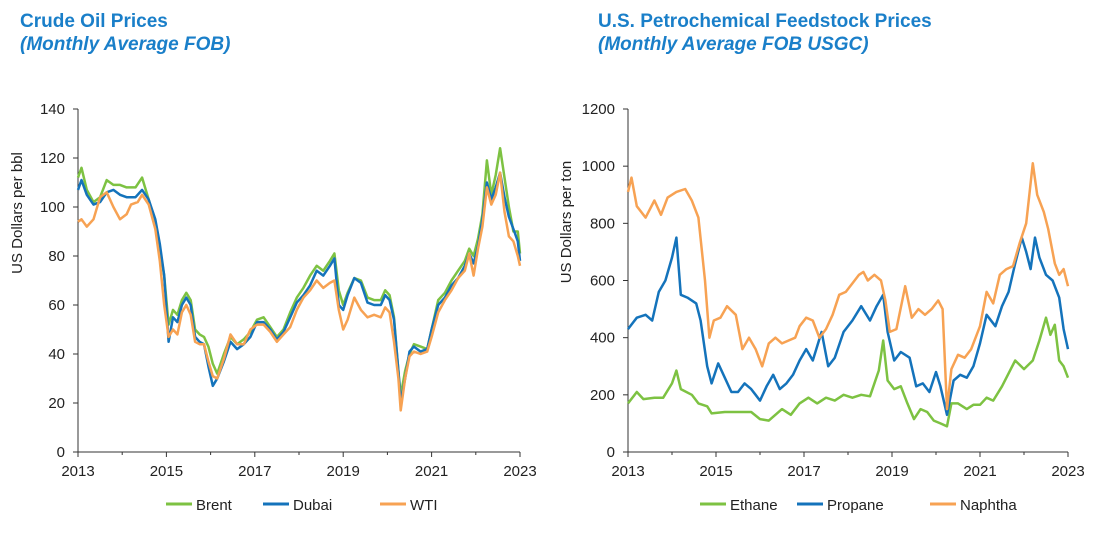 Image resolution: width=1105 pixels, height=536 pixels. I want to click on crude-oil-title-sub: (Monthly Average FOB), so click(125, 44).